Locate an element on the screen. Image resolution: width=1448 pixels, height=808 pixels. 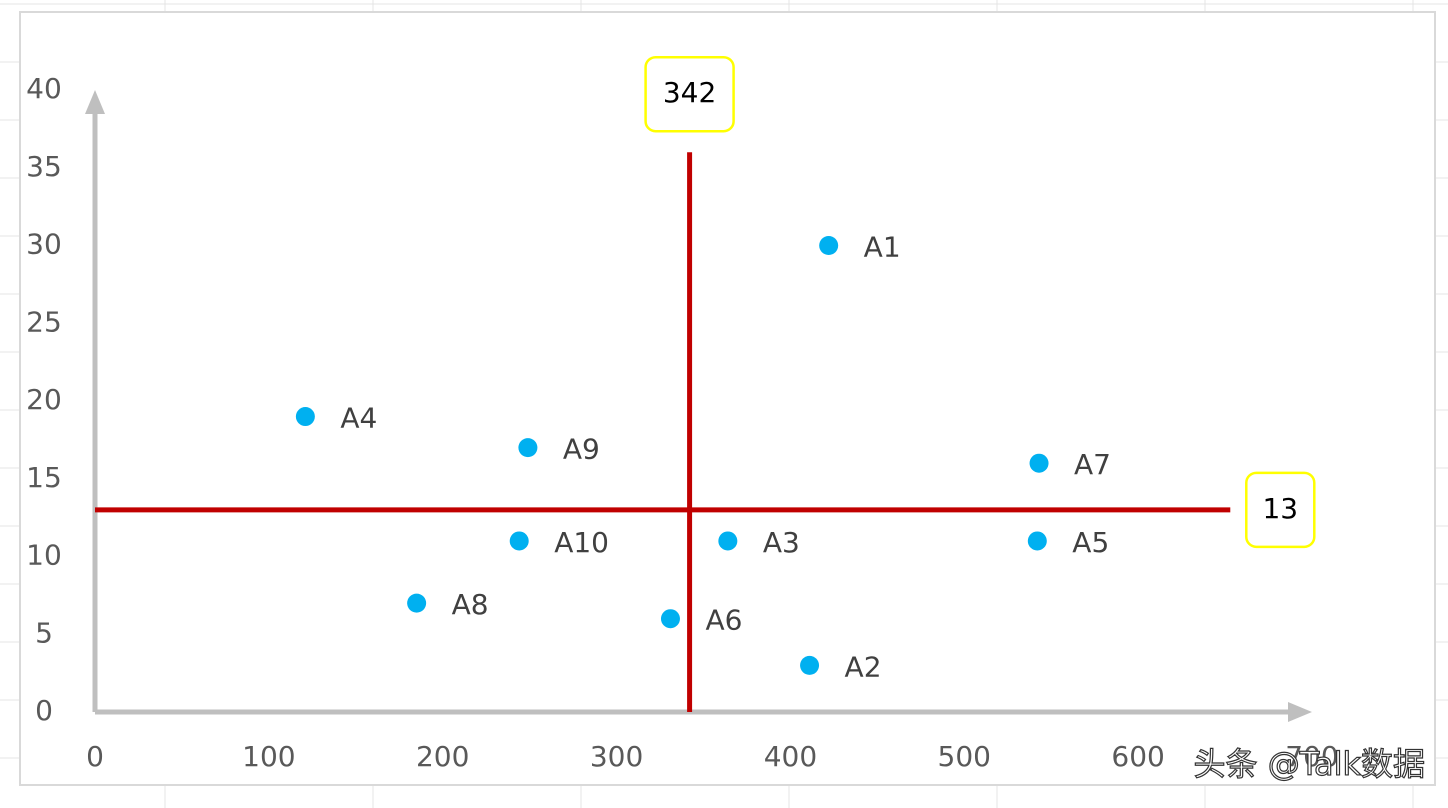
point-label: A1 is located at coordinates (882, 247).